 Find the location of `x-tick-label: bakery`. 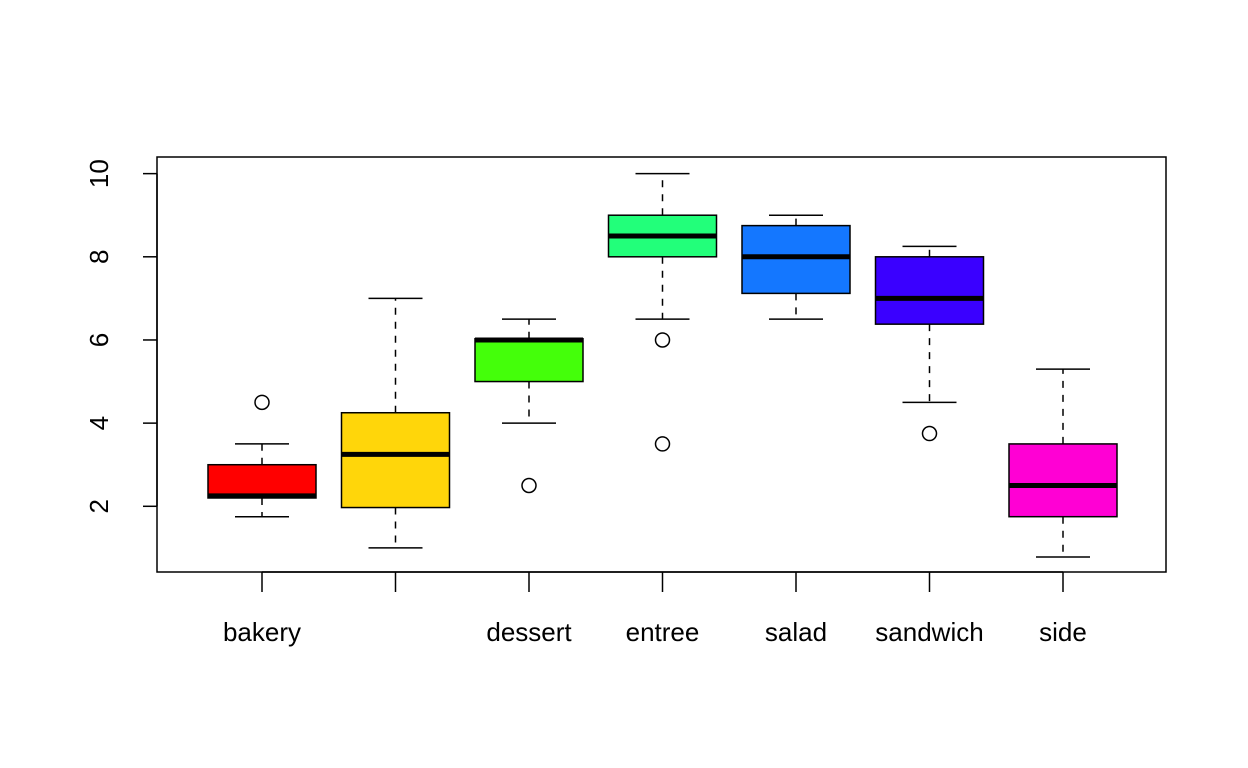

x-tick-label: bakery is located at coordinates (262, 632).